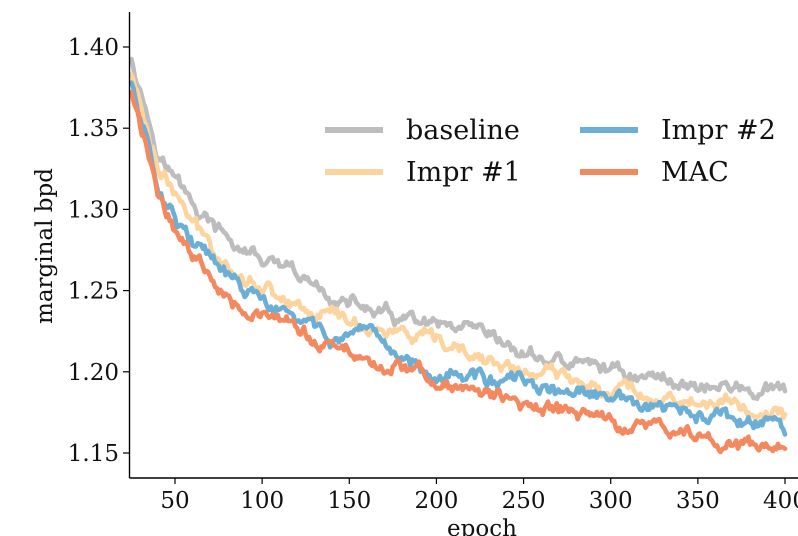 Image resolution: width=798 pixels, height=536 pixels. What do you see at coordinates (654, 172) in the screenshot?
I see `legend-item-mac: MAC` at bounding box center [654, 172].